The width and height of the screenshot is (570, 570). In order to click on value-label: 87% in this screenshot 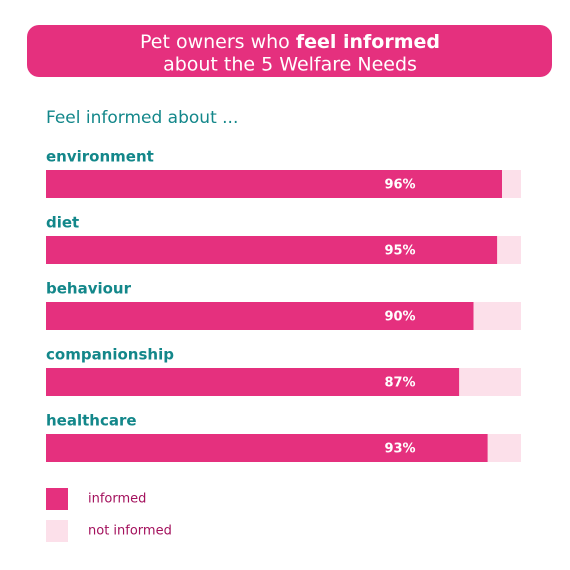, I will do `click(399, 383)`.